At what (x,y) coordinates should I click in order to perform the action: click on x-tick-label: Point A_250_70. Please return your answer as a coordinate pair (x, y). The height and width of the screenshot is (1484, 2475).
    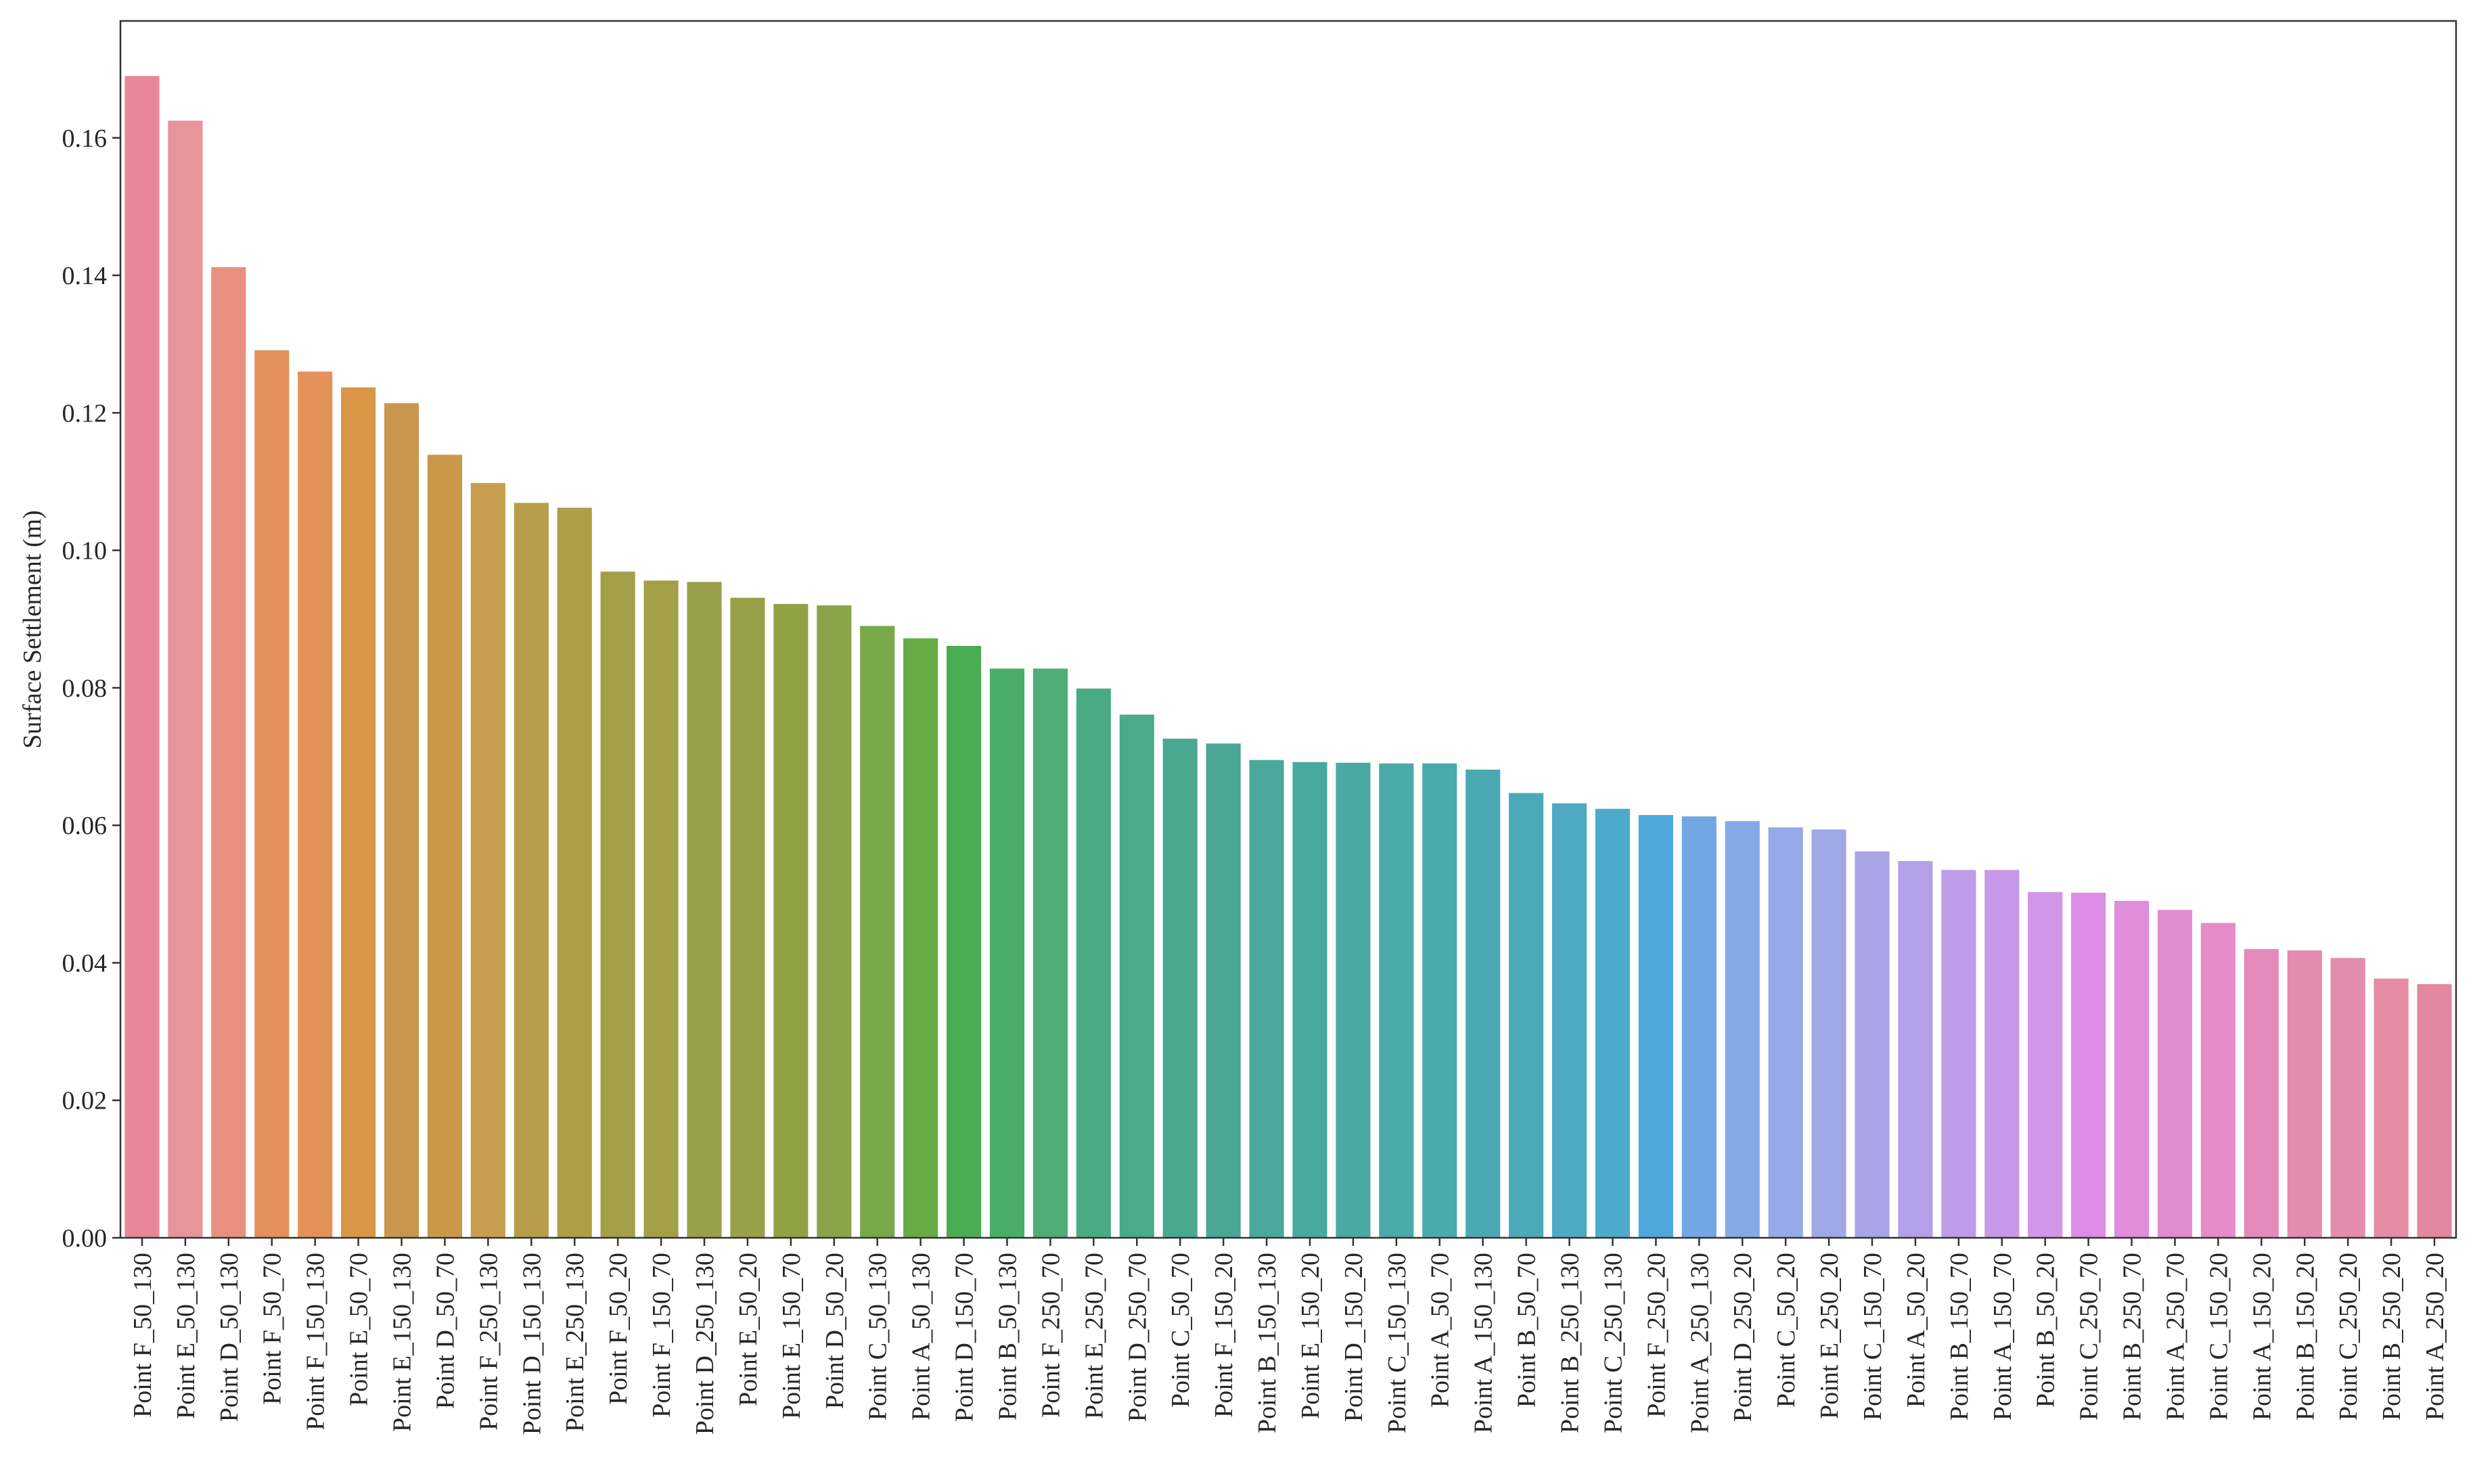
    Looking at the image, I should click on (2175, 1336).